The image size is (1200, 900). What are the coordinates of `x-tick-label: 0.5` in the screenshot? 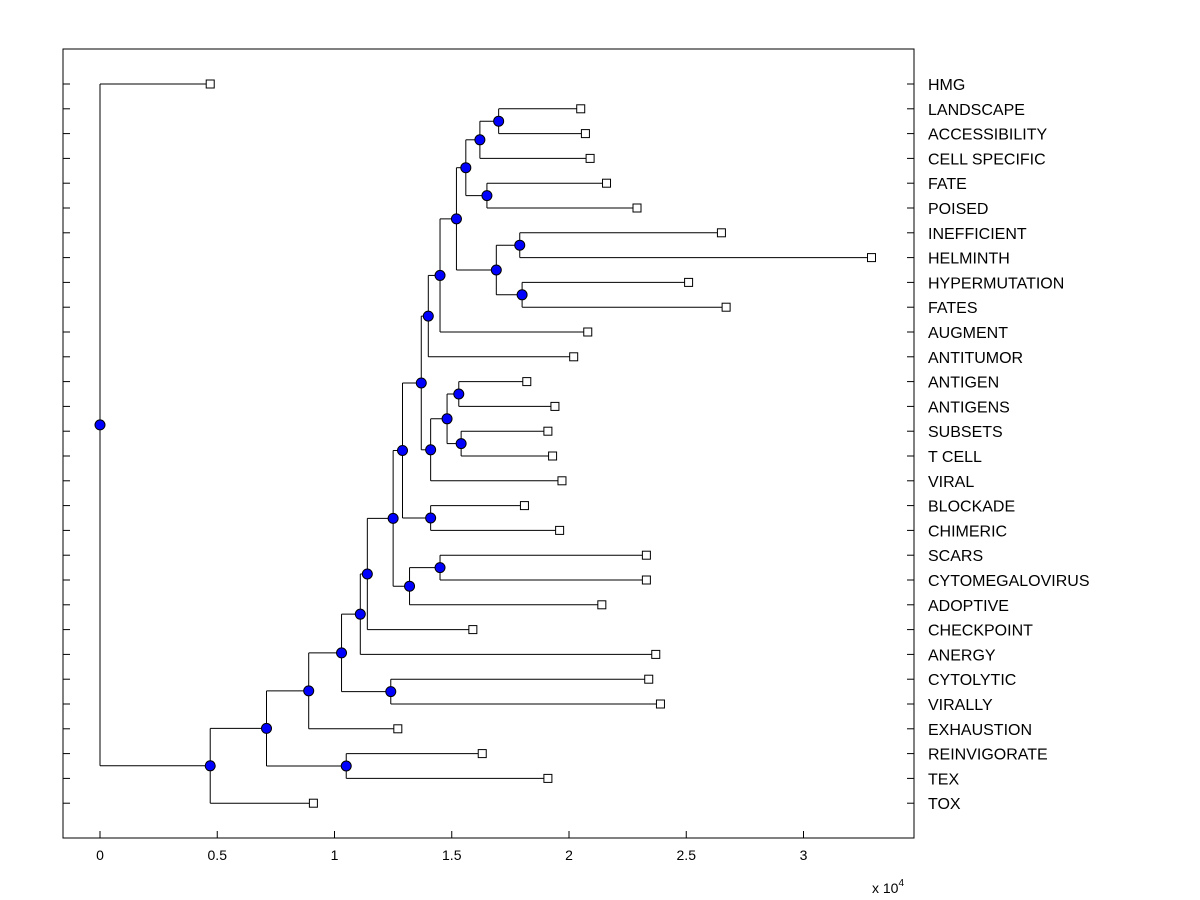 It's located at (218, 855).